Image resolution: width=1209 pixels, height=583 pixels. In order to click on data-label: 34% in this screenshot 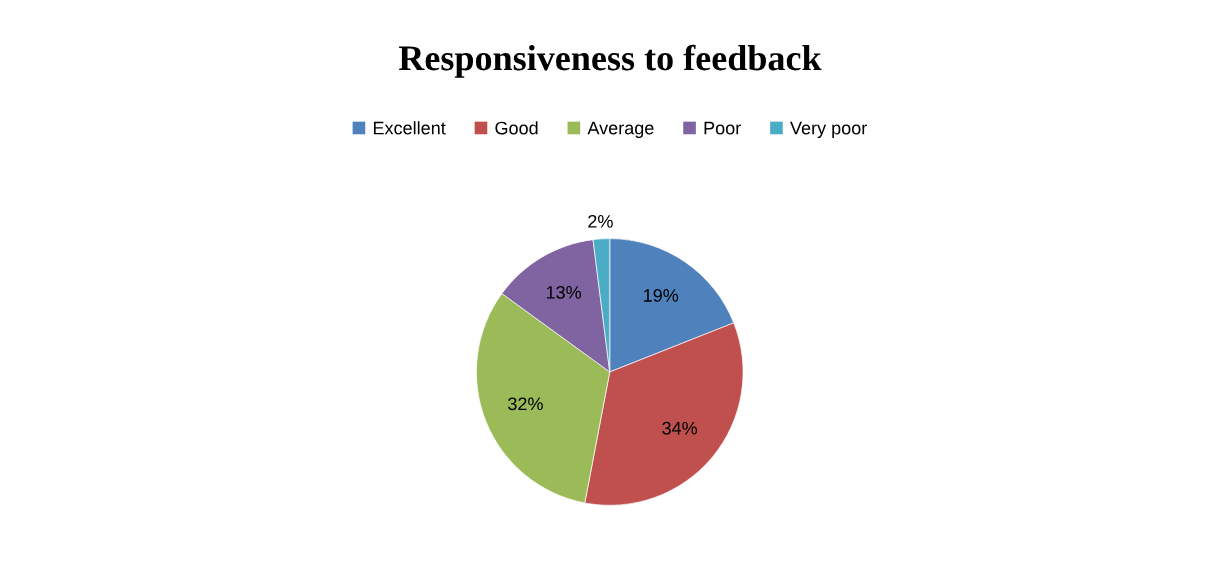, I will do `click(680, 428)`.